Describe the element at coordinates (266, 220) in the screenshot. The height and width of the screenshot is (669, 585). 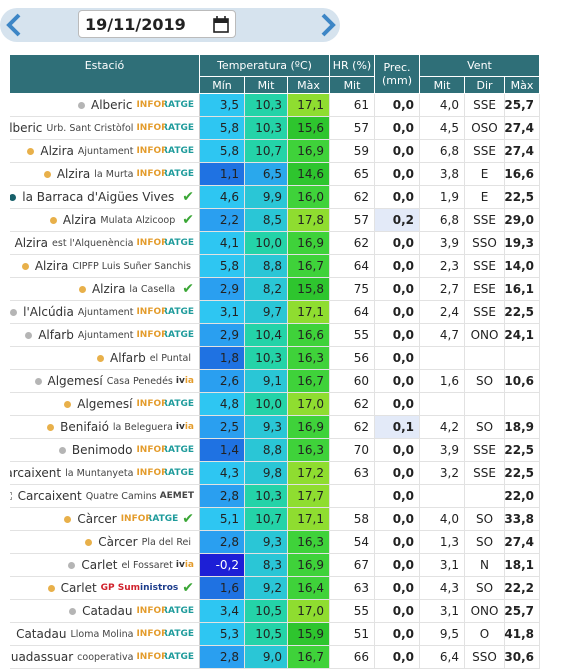
I see `value-cell: 8,5` at that location.